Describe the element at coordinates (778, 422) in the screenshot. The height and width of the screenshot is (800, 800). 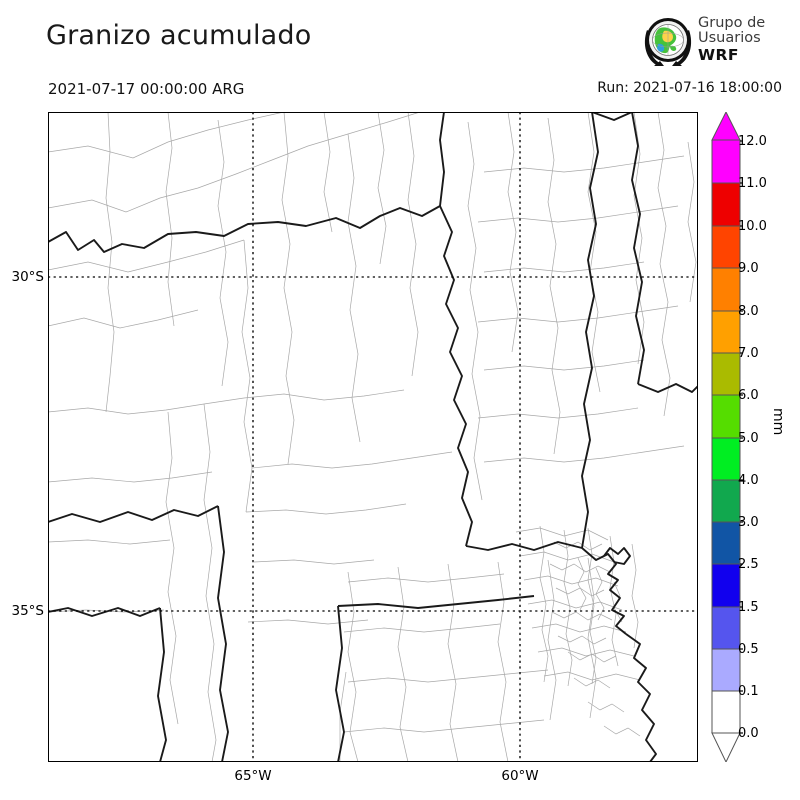
I see `colorbar-unit-label: mm` at that location.